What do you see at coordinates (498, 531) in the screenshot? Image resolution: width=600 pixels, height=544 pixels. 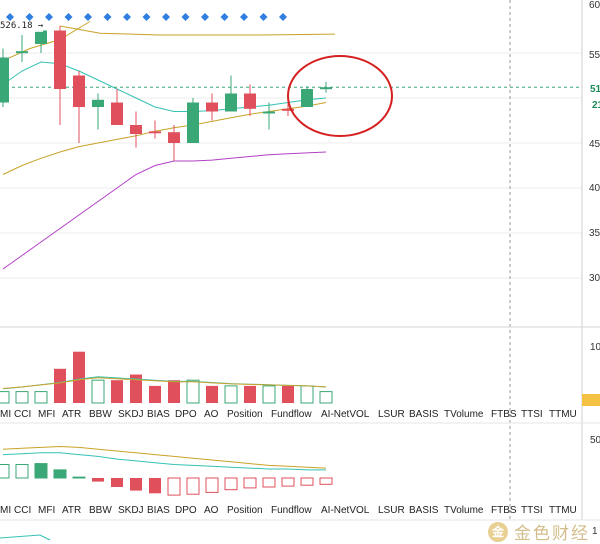 I see `watermark-logo: 金` at bounding box center [498, 531].